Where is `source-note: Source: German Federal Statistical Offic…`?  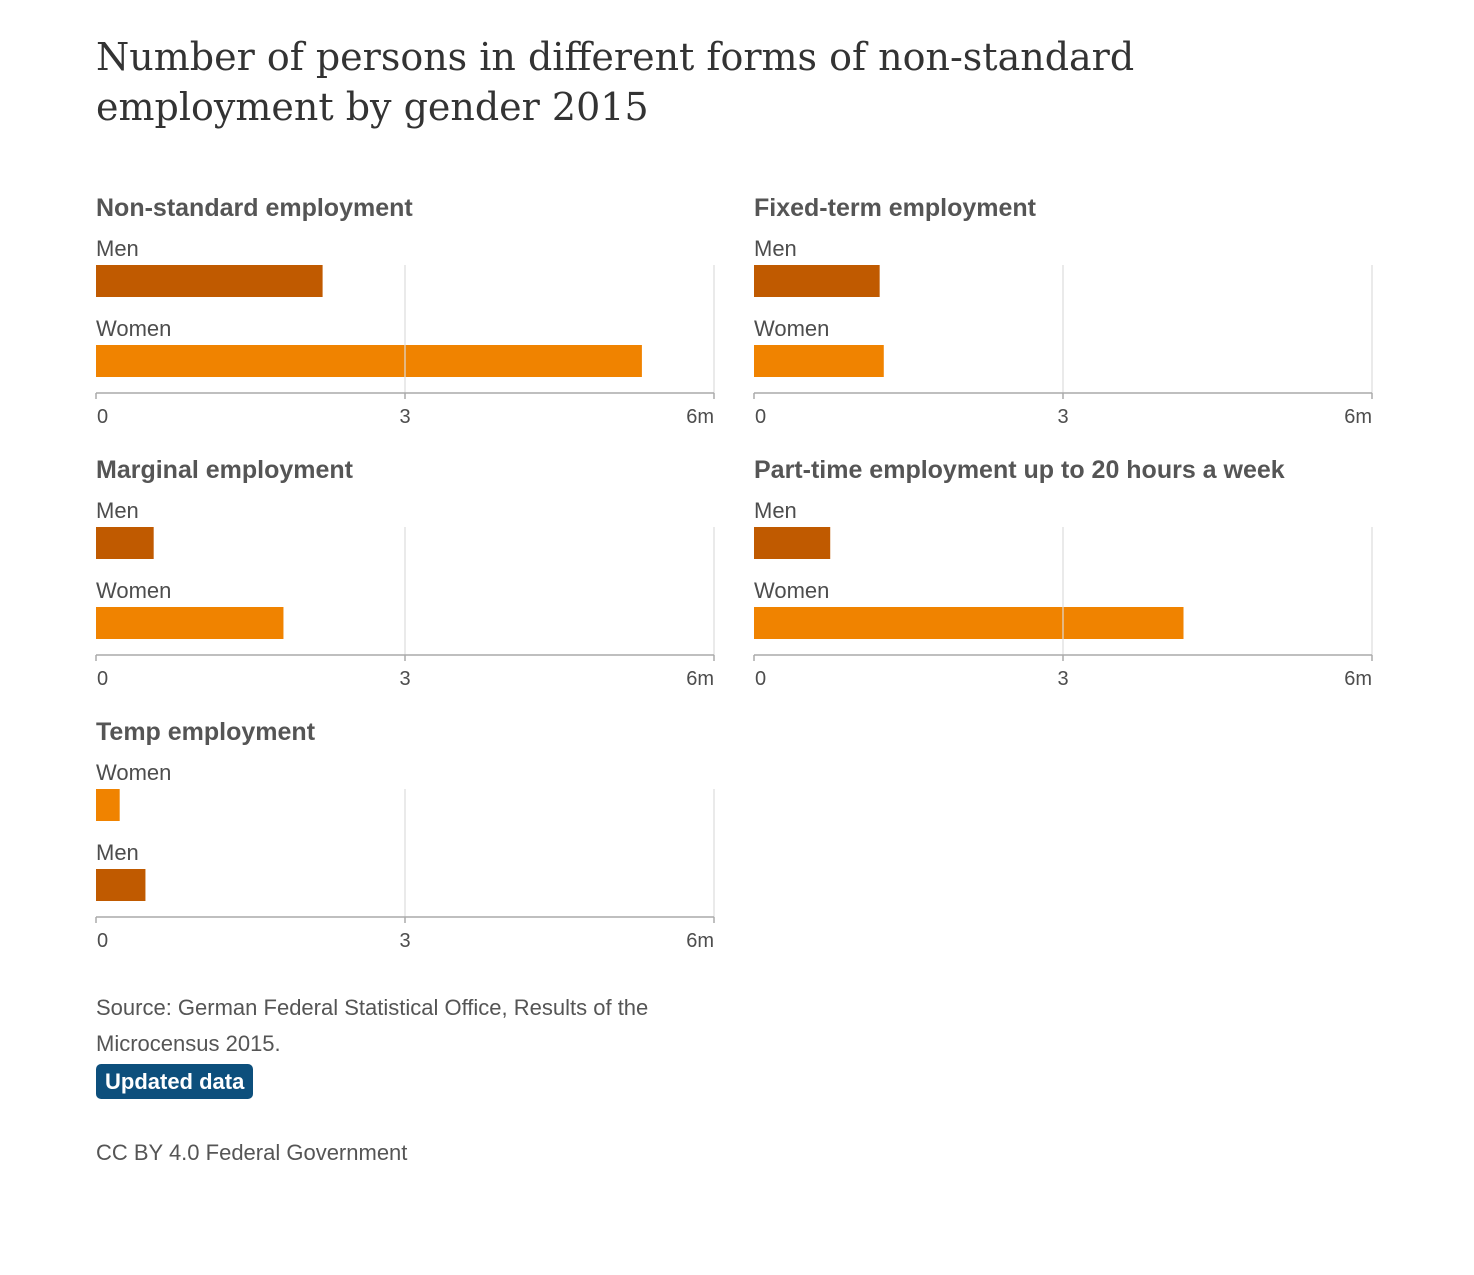 source-note: Source: German Federal Statistical Offic… is located at coordinates (372, 1025).